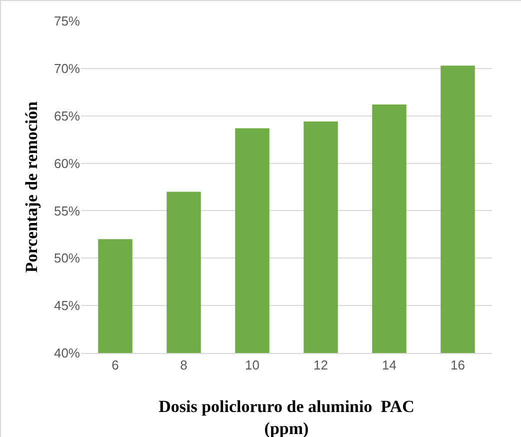 The height and width of the screenshot is (437, 521). Describe the element at coordinates (115, 365) in the screenshot. I see `x-tick-label: 6` at that location.